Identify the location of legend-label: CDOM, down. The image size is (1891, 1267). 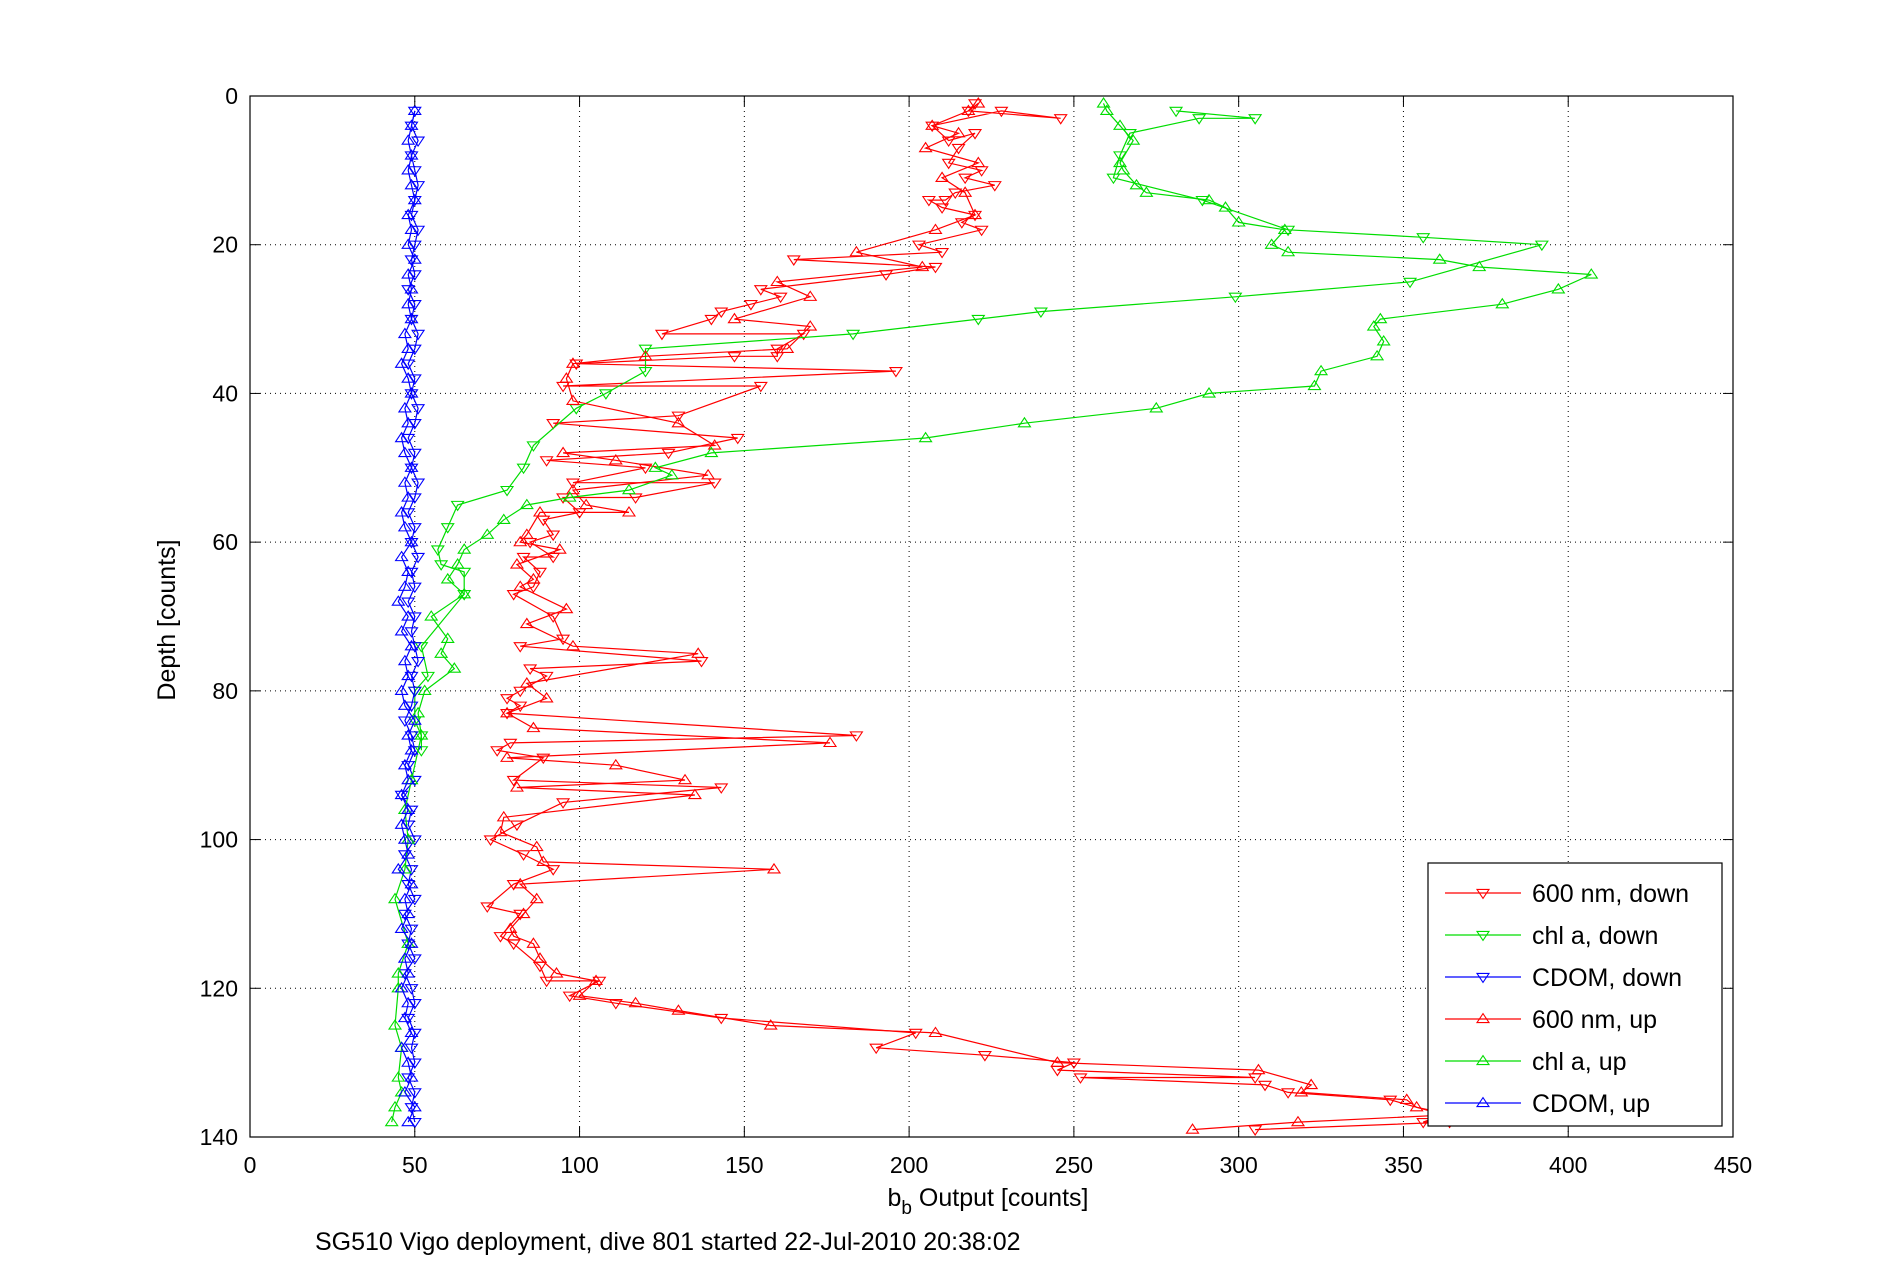
(1607, 978).